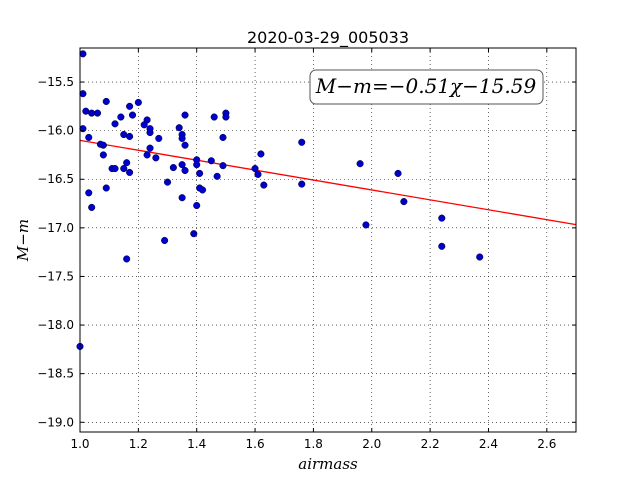  What do you see at coordinates (55, 179) in the screenshot?
I see `y-tick-label: −16.5` at bounding box center [55, 179].